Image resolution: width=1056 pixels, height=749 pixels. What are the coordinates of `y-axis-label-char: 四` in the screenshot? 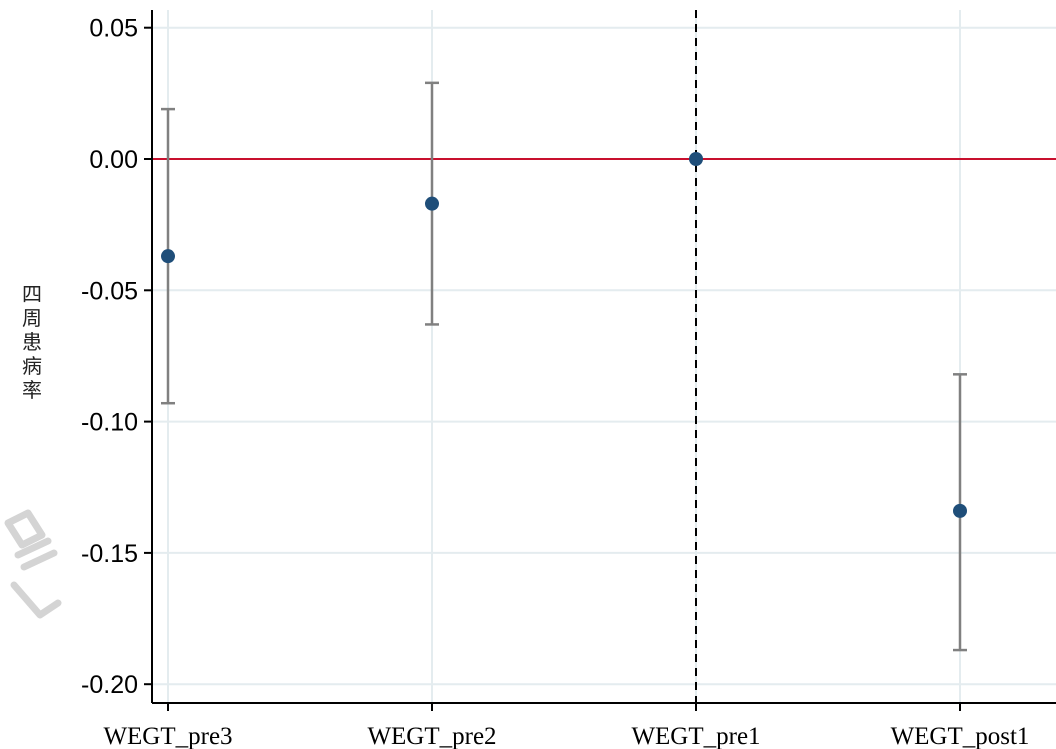 It's located at (32, 294).